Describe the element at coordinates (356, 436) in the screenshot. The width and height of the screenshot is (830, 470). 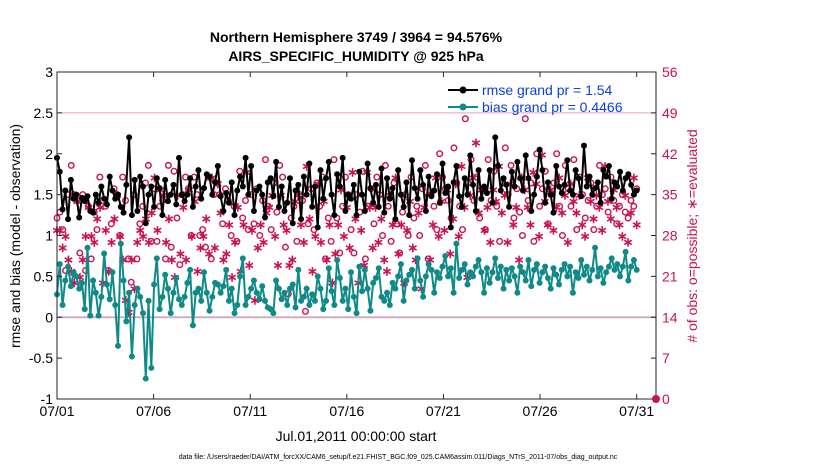
I see `x-axis-label: Jul.01,2011 00:00:00 start` at that location.